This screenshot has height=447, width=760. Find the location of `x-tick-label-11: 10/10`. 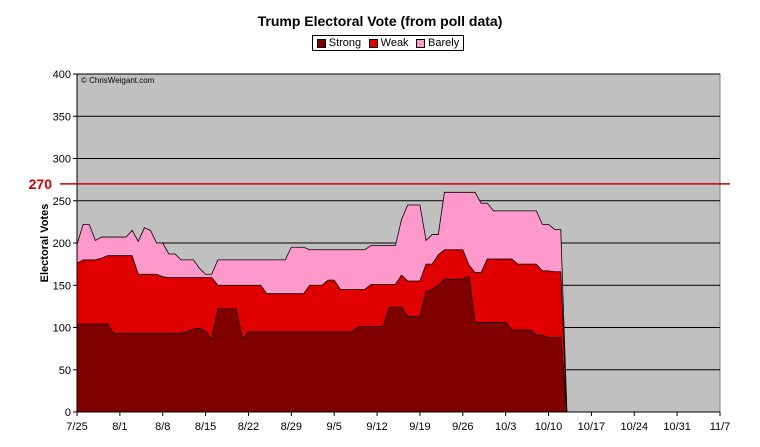

x-tick-label-11: 10/10 is located at coordinates (549, 427).